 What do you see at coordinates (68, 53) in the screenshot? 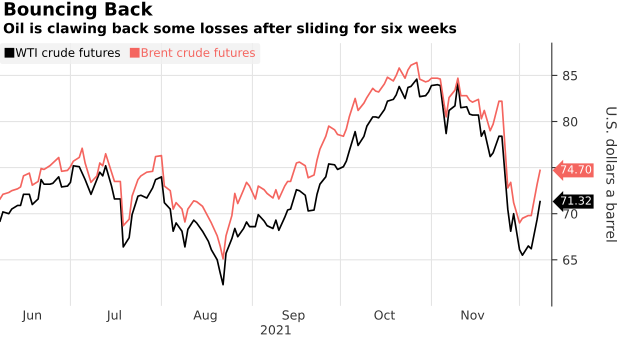
I see `legend-label: WTI crude futures` at bounding box center [68, 53].